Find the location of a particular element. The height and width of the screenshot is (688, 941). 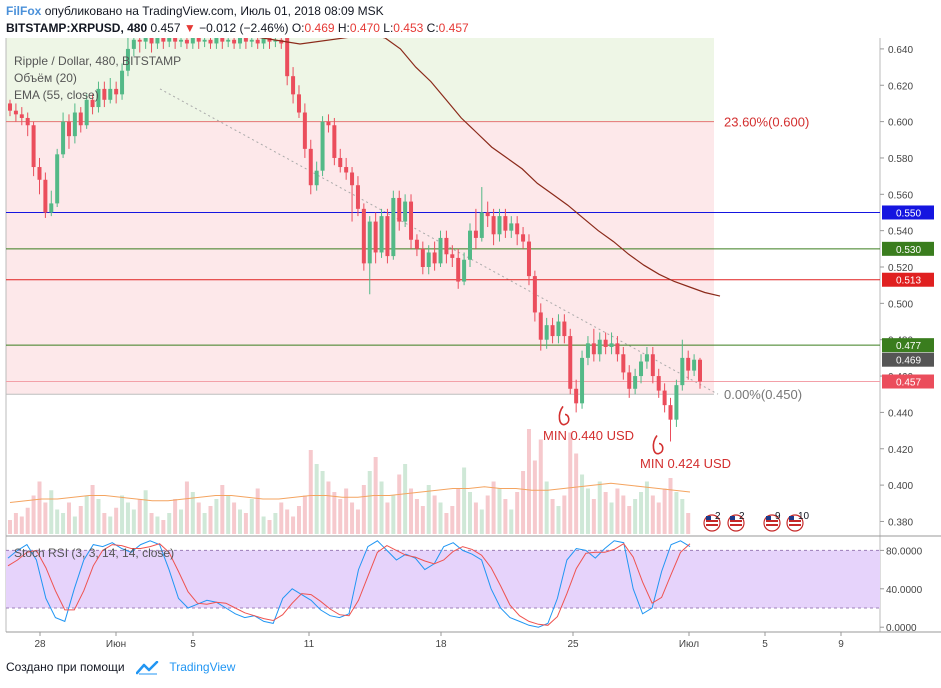

hline-tag-label: 0.477 is located at coordinates (908, 346).